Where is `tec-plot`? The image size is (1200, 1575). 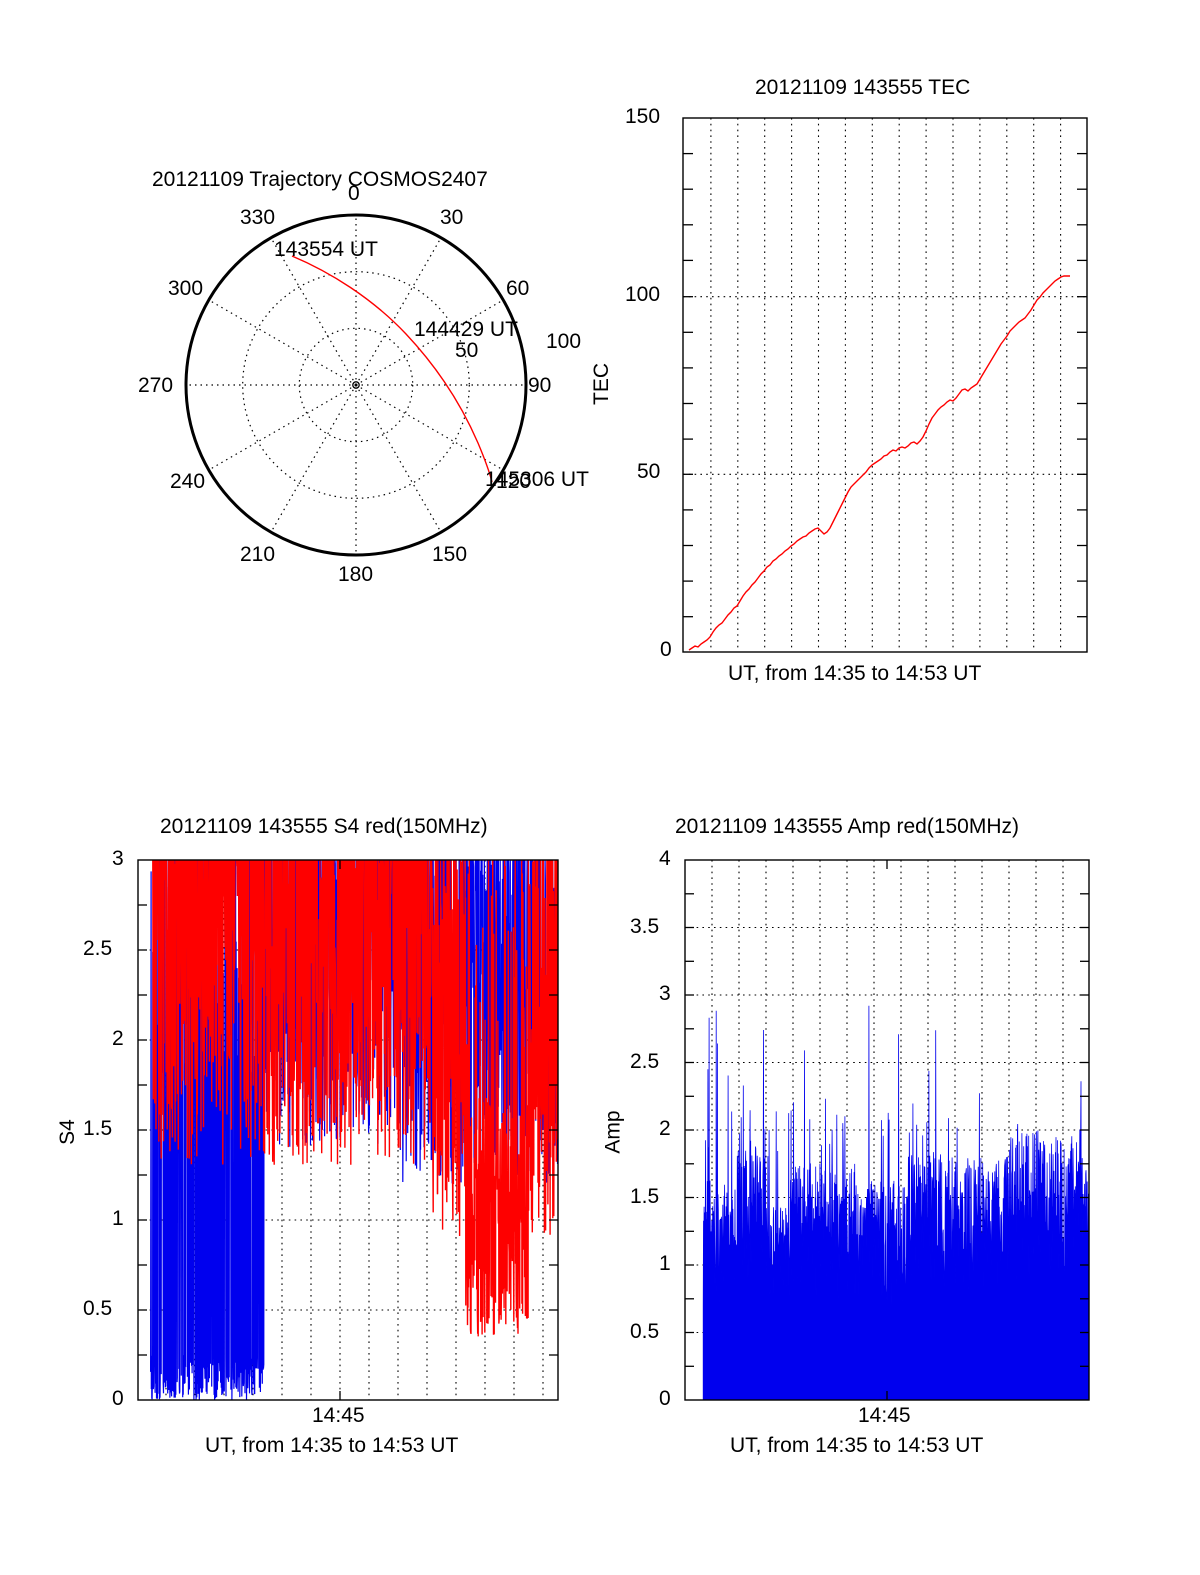 tec-plot is located at coordinates (885, 385).